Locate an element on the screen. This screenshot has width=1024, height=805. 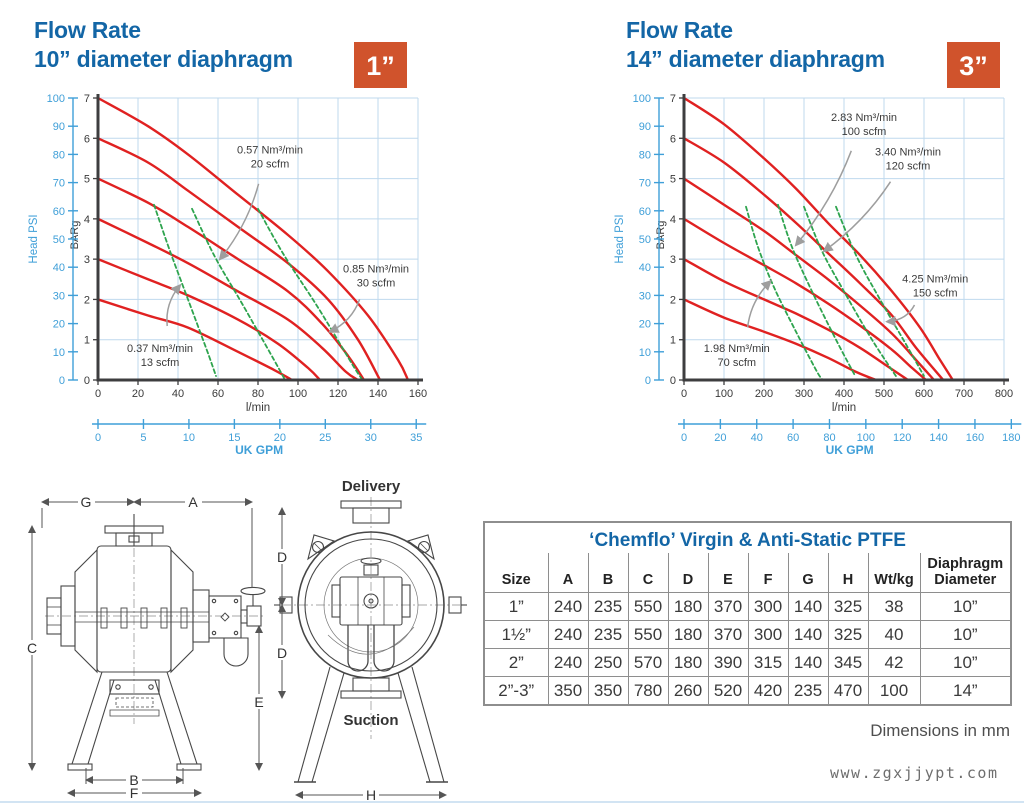
svg-text: 600 is located at coordinates (924, 394).